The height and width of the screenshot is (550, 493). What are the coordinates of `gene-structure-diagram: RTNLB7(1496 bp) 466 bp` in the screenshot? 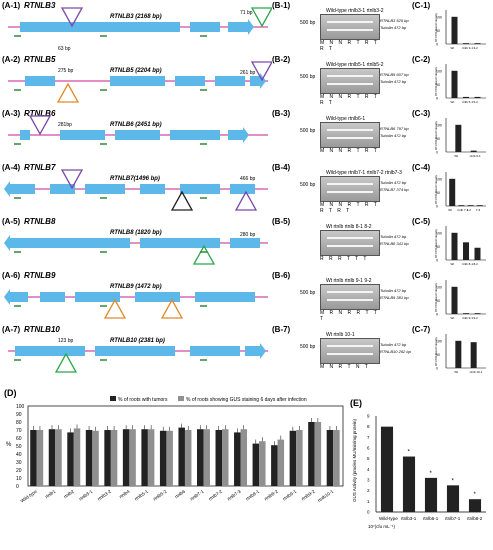 It's located at (136, 190).